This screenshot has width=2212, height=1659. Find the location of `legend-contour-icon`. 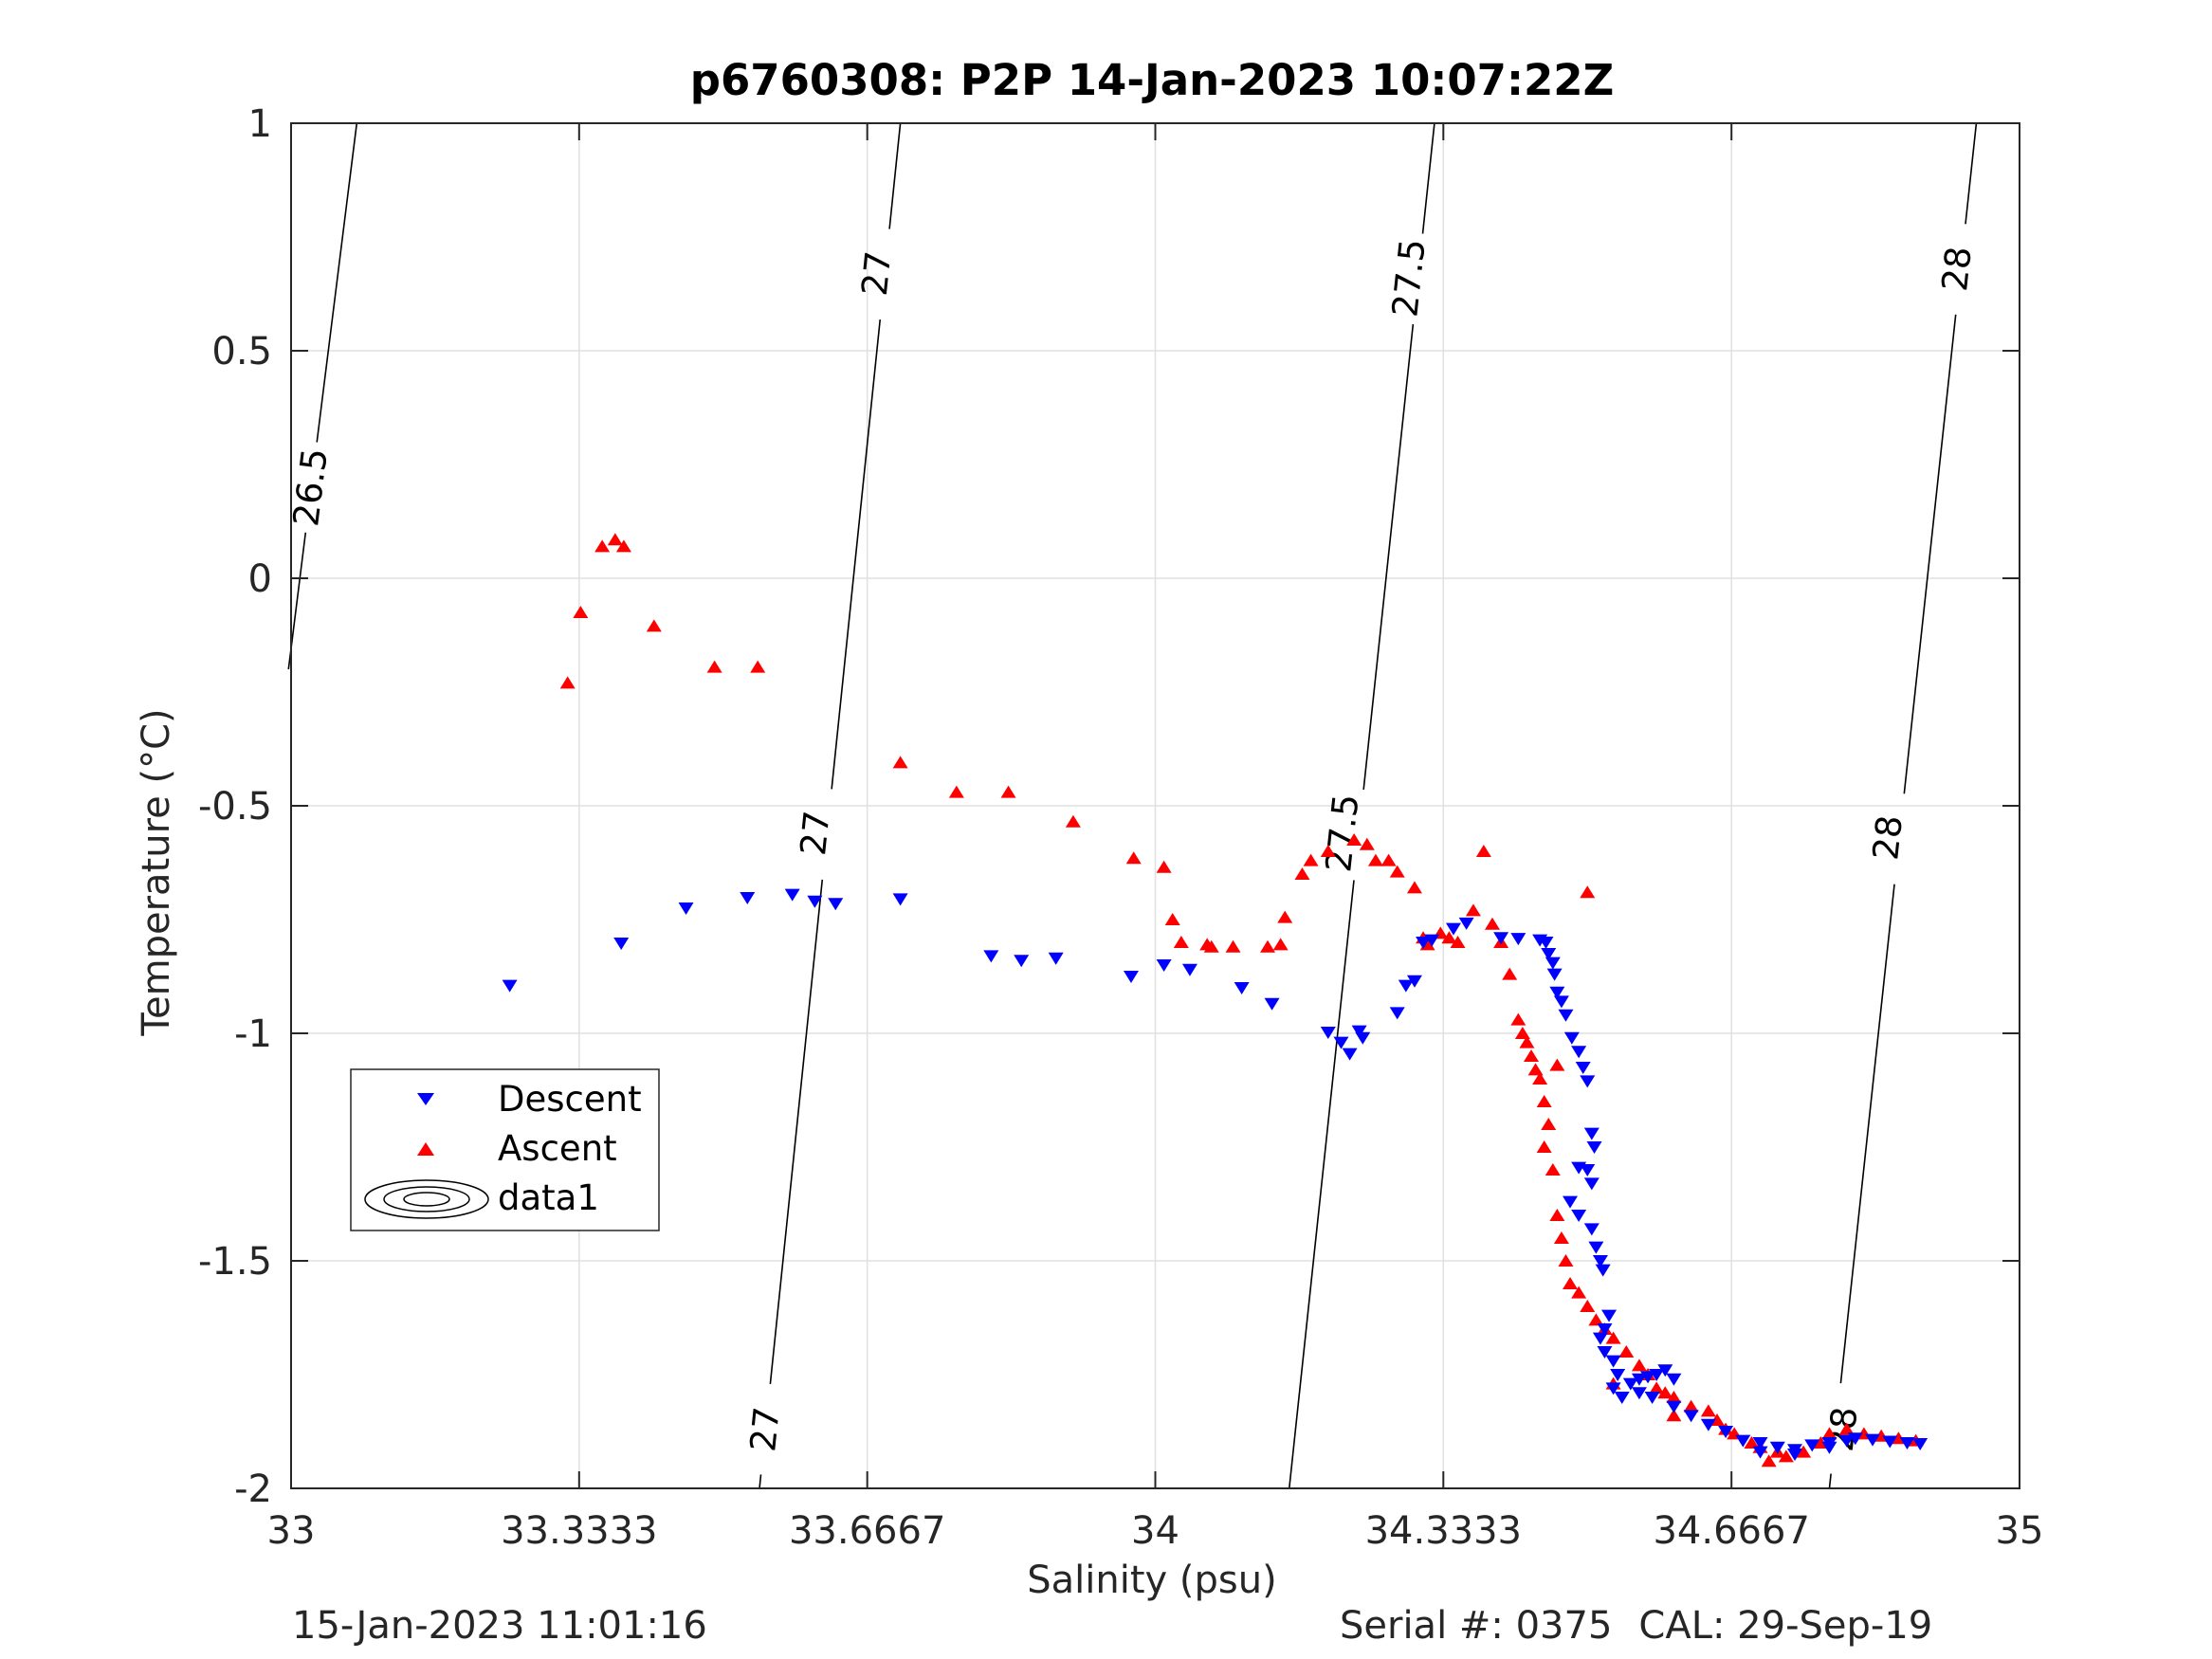

legend-contour-icon is located at coordinates (426, 1199).